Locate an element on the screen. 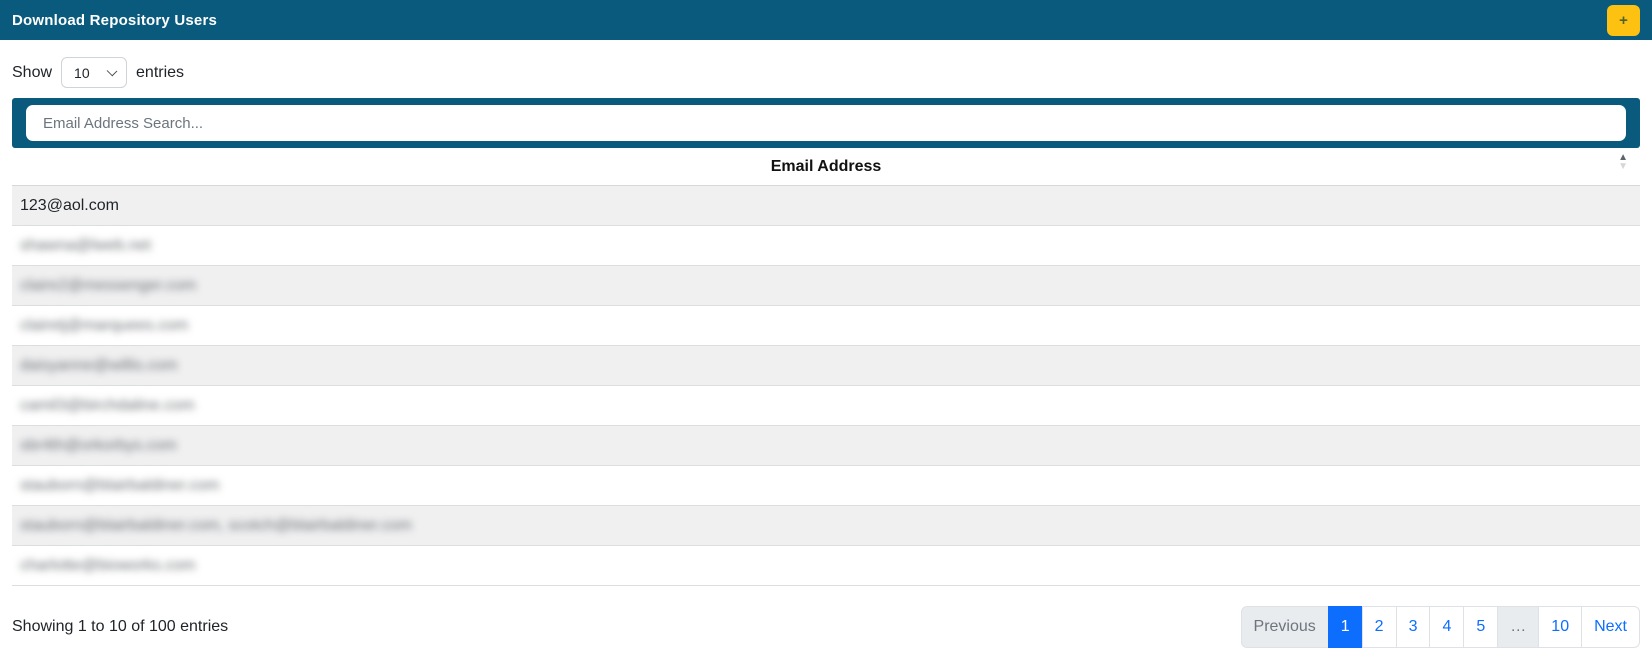 This screenshot has width=1652, height=660. table-row: stauborn@blairbaldiner.com is located at coordinates (826, 486).